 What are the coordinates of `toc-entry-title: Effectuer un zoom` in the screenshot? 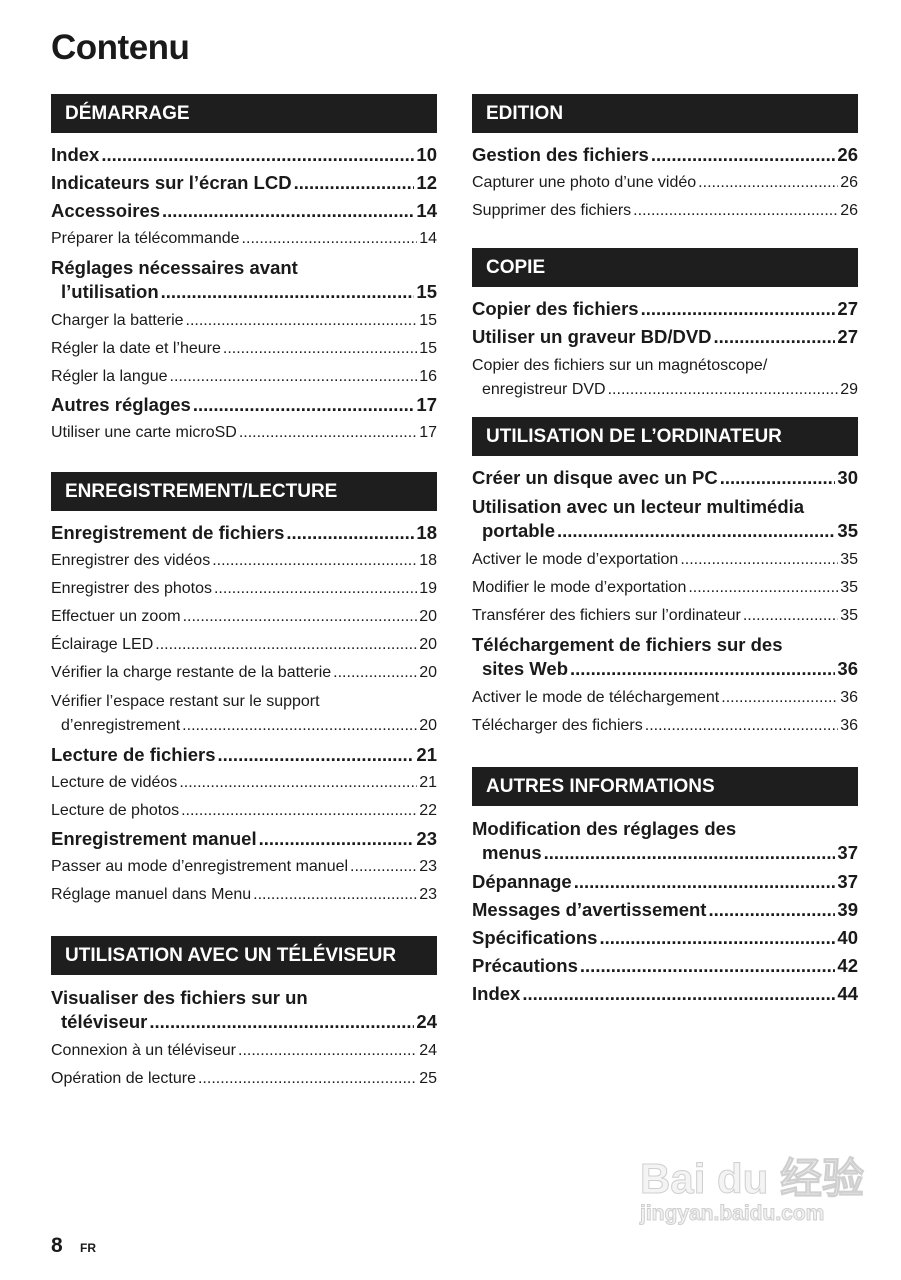 It's located at (116, 616).